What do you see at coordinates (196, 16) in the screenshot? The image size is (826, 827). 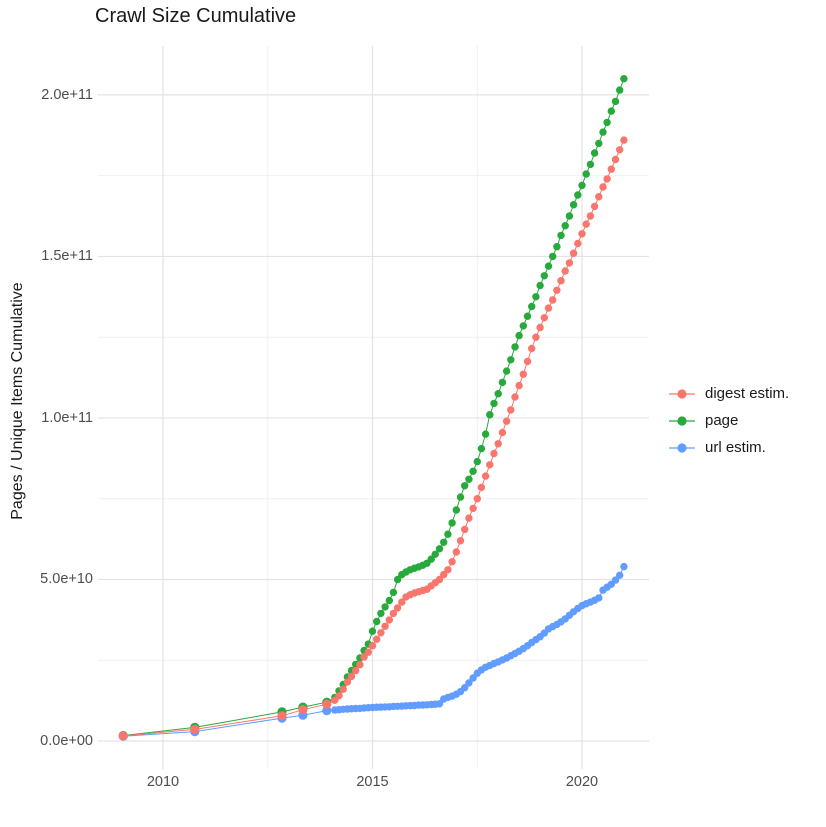 I see `chart-title: Crawl Size Cumulative` at bounding box center [196, 16].